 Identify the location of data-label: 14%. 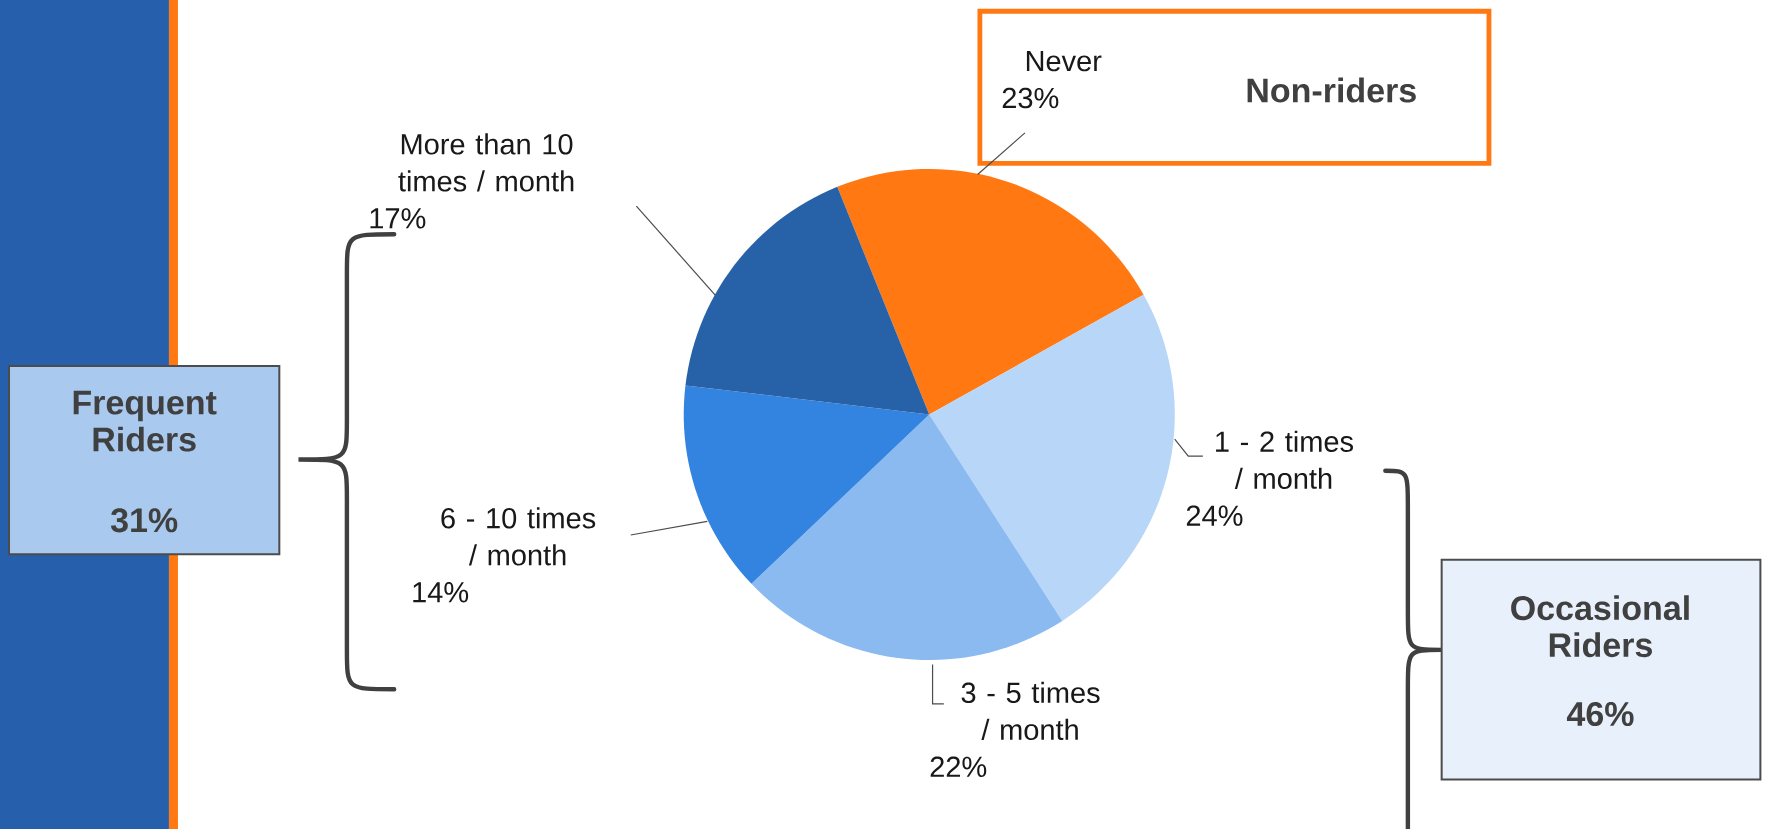
(441, 592).